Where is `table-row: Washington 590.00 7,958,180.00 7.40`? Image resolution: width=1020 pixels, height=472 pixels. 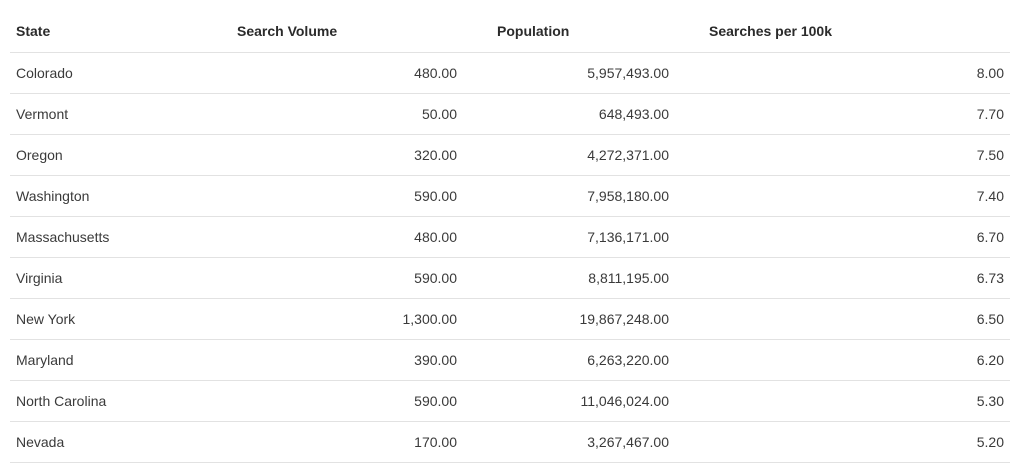 table-row: Washington 590.00 7,958,180.00 7.40 is located at coordinates (510, 196).